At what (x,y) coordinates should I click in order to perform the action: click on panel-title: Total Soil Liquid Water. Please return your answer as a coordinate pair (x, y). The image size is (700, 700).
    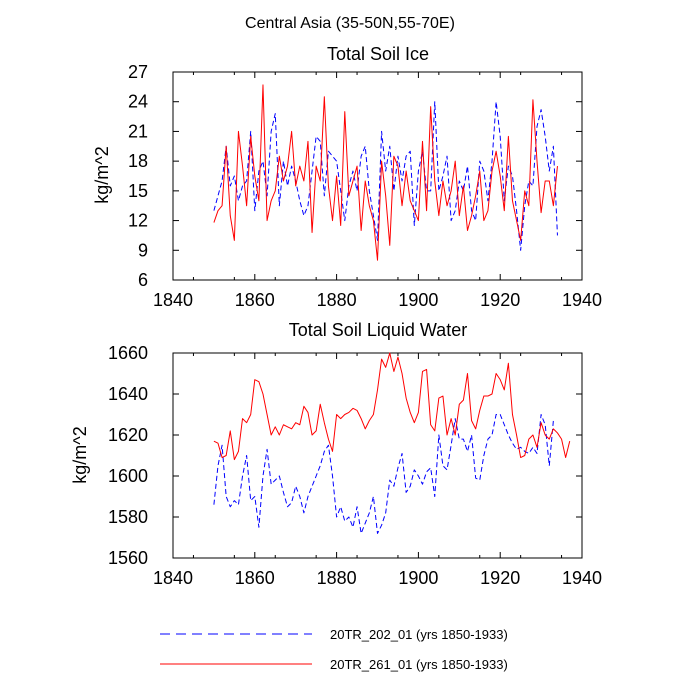
    Looking at the image, I should click on (378, 330).